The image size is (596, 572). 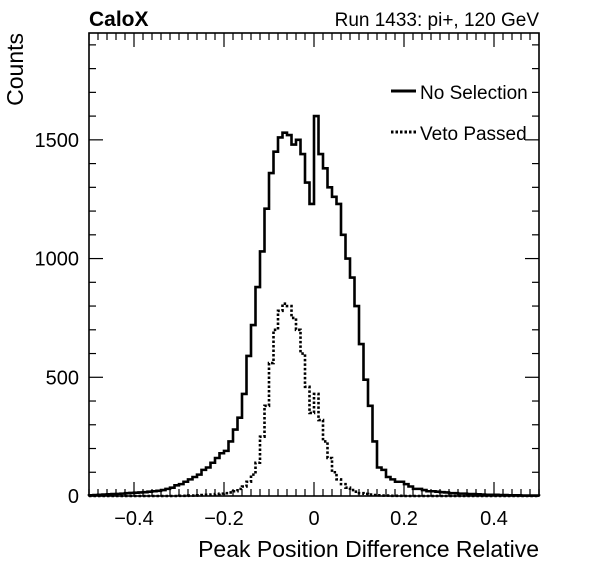 I want to click on x-axis-label: Peak Position Difference Relative, so click(x=368, y=549).